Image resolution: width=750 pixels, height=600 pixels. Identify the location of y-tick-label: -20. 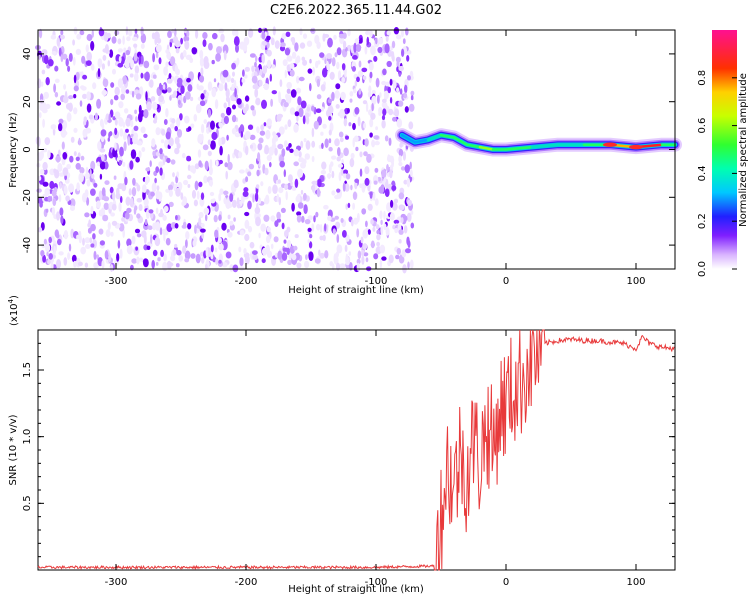
(27, 197).